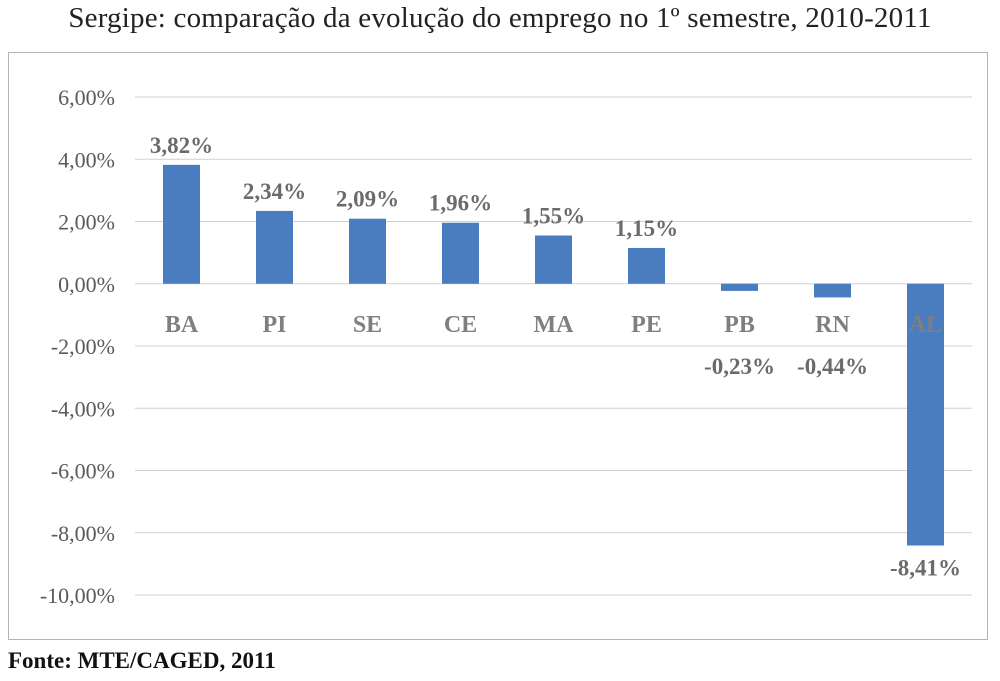  What do you see at coordinates (275, 325) in the screenshot?
I see `x-tick-label: PI` at bounding box center [275, 325].